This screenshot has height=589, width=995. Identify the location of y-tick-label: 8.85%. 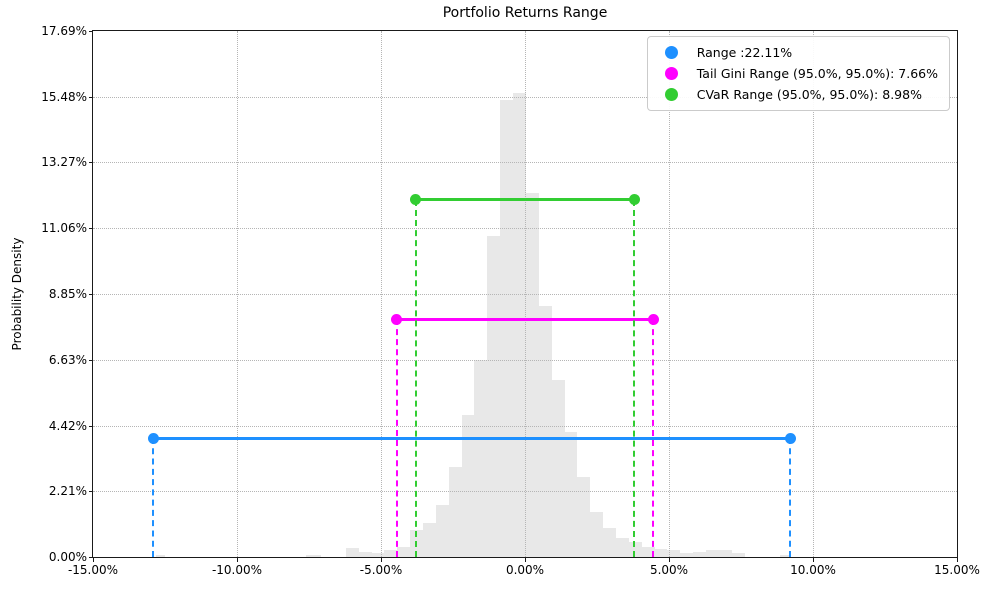
(67, 293).